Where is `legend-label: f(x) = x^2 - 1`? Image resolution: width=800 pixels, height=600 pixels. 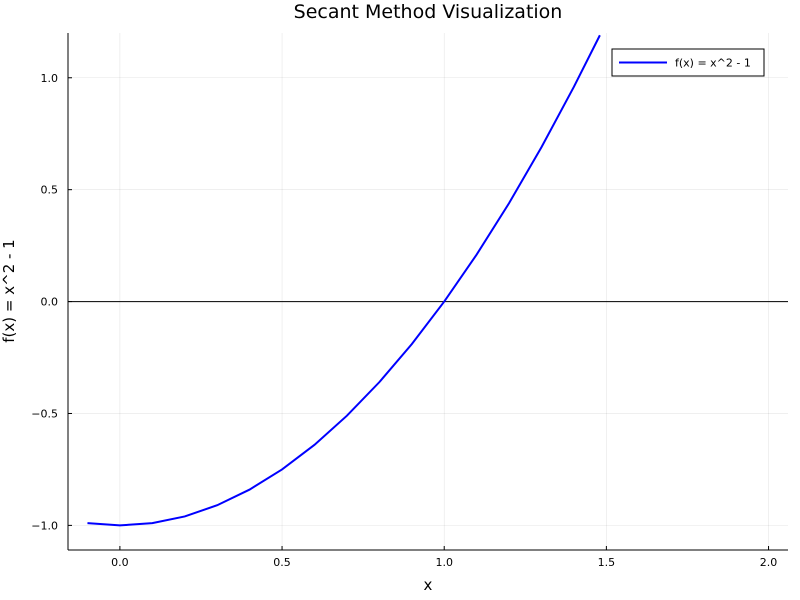
legend-label: f(x) = x^2 - 1 is located at coordinates (713, 63).